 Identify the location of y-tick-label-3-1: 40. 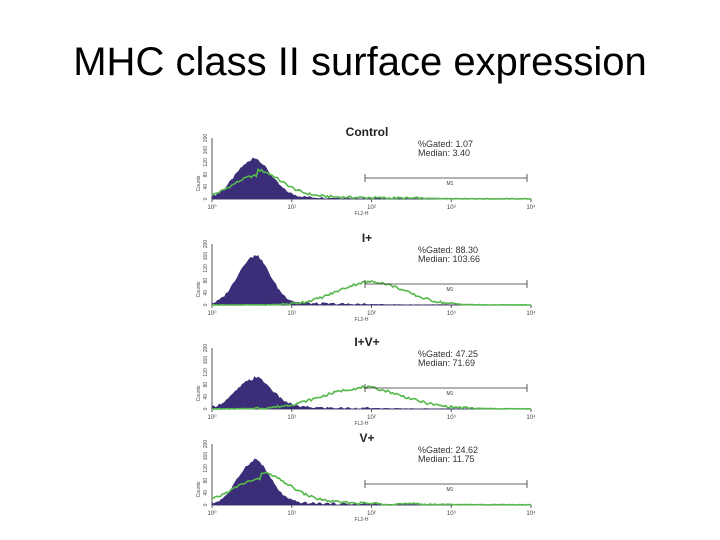
(206, 493).